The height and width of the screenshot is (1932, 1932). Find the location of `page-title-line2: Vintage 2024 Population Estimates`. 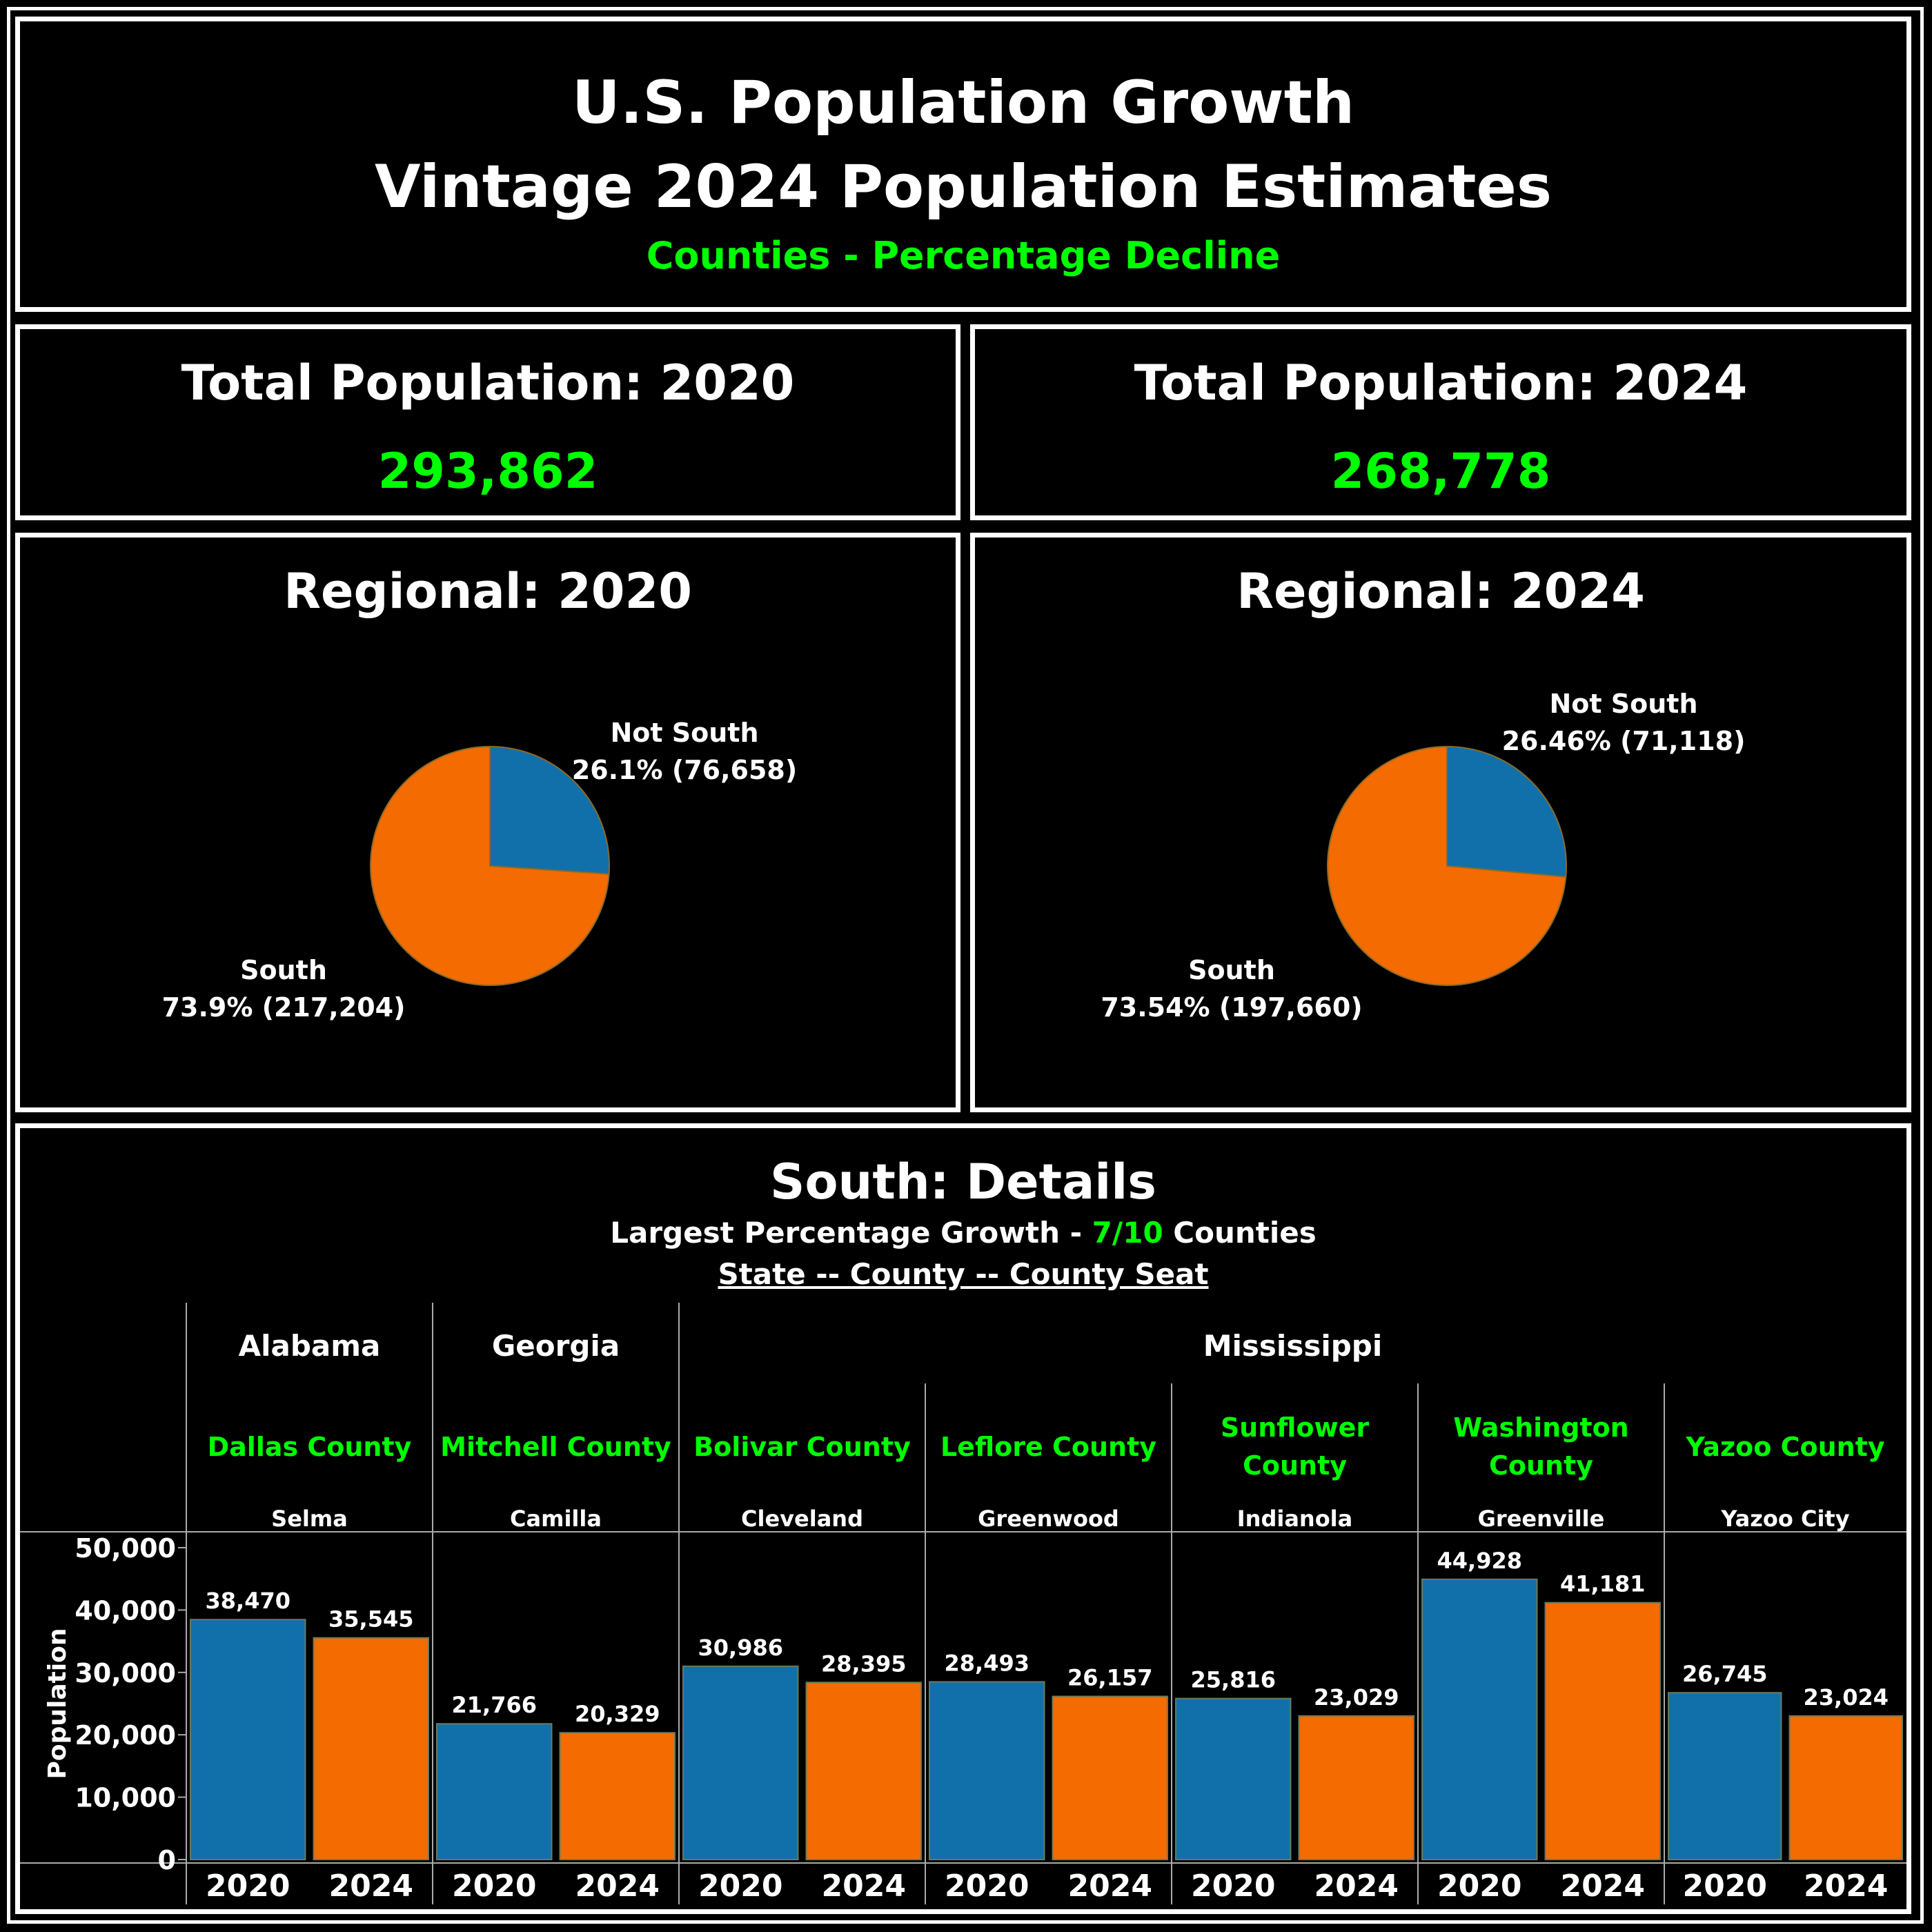

page-title-line2: Vintage 2024 Population Estimates is located at coordinates (963, 186).